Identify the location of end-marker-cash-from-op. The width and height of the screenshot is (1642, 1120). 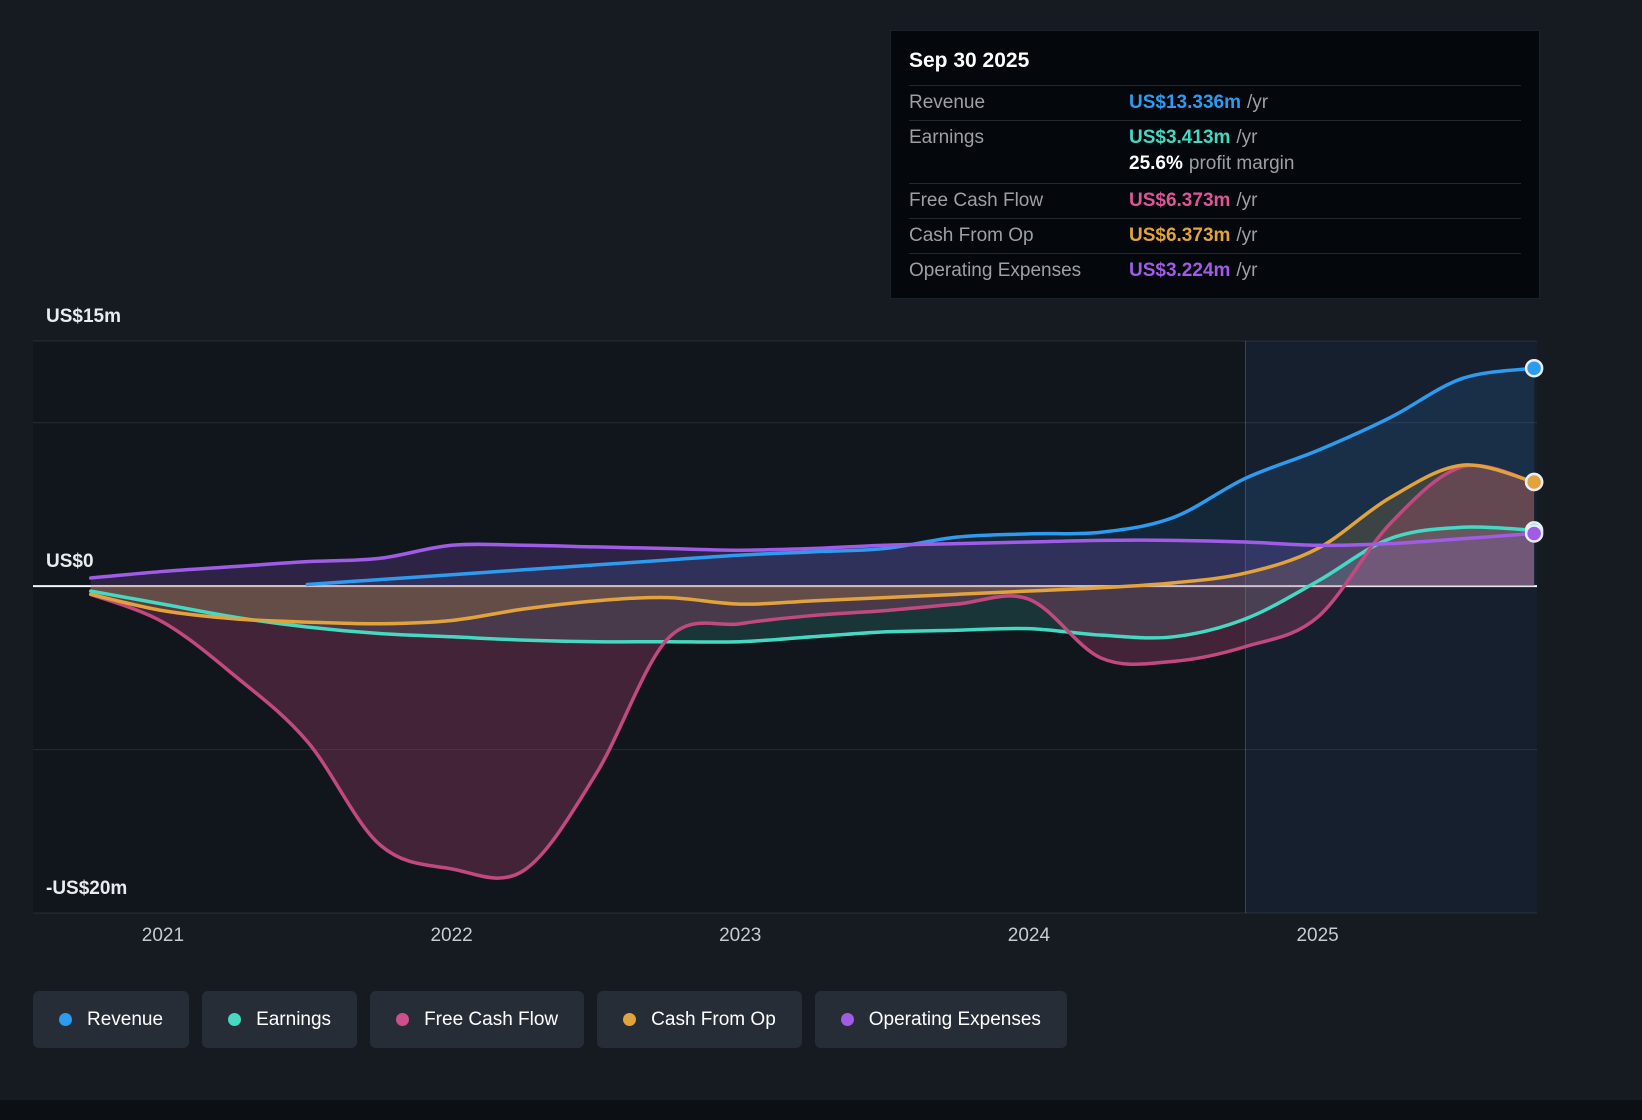
(1534, 482).